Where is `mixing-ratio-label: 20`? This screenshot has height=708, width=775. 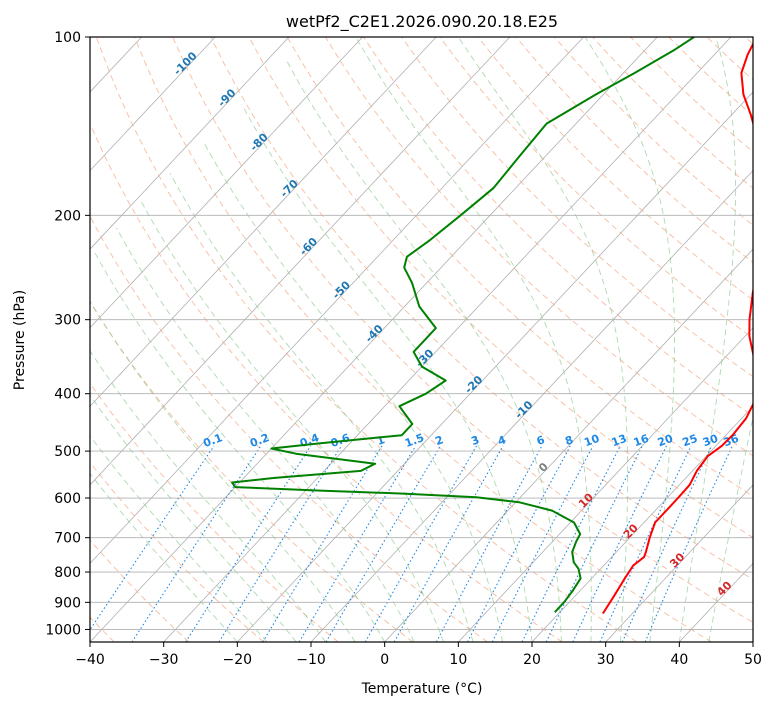 mixing-ratio-label: 20 is located at coordinates (665, 441).